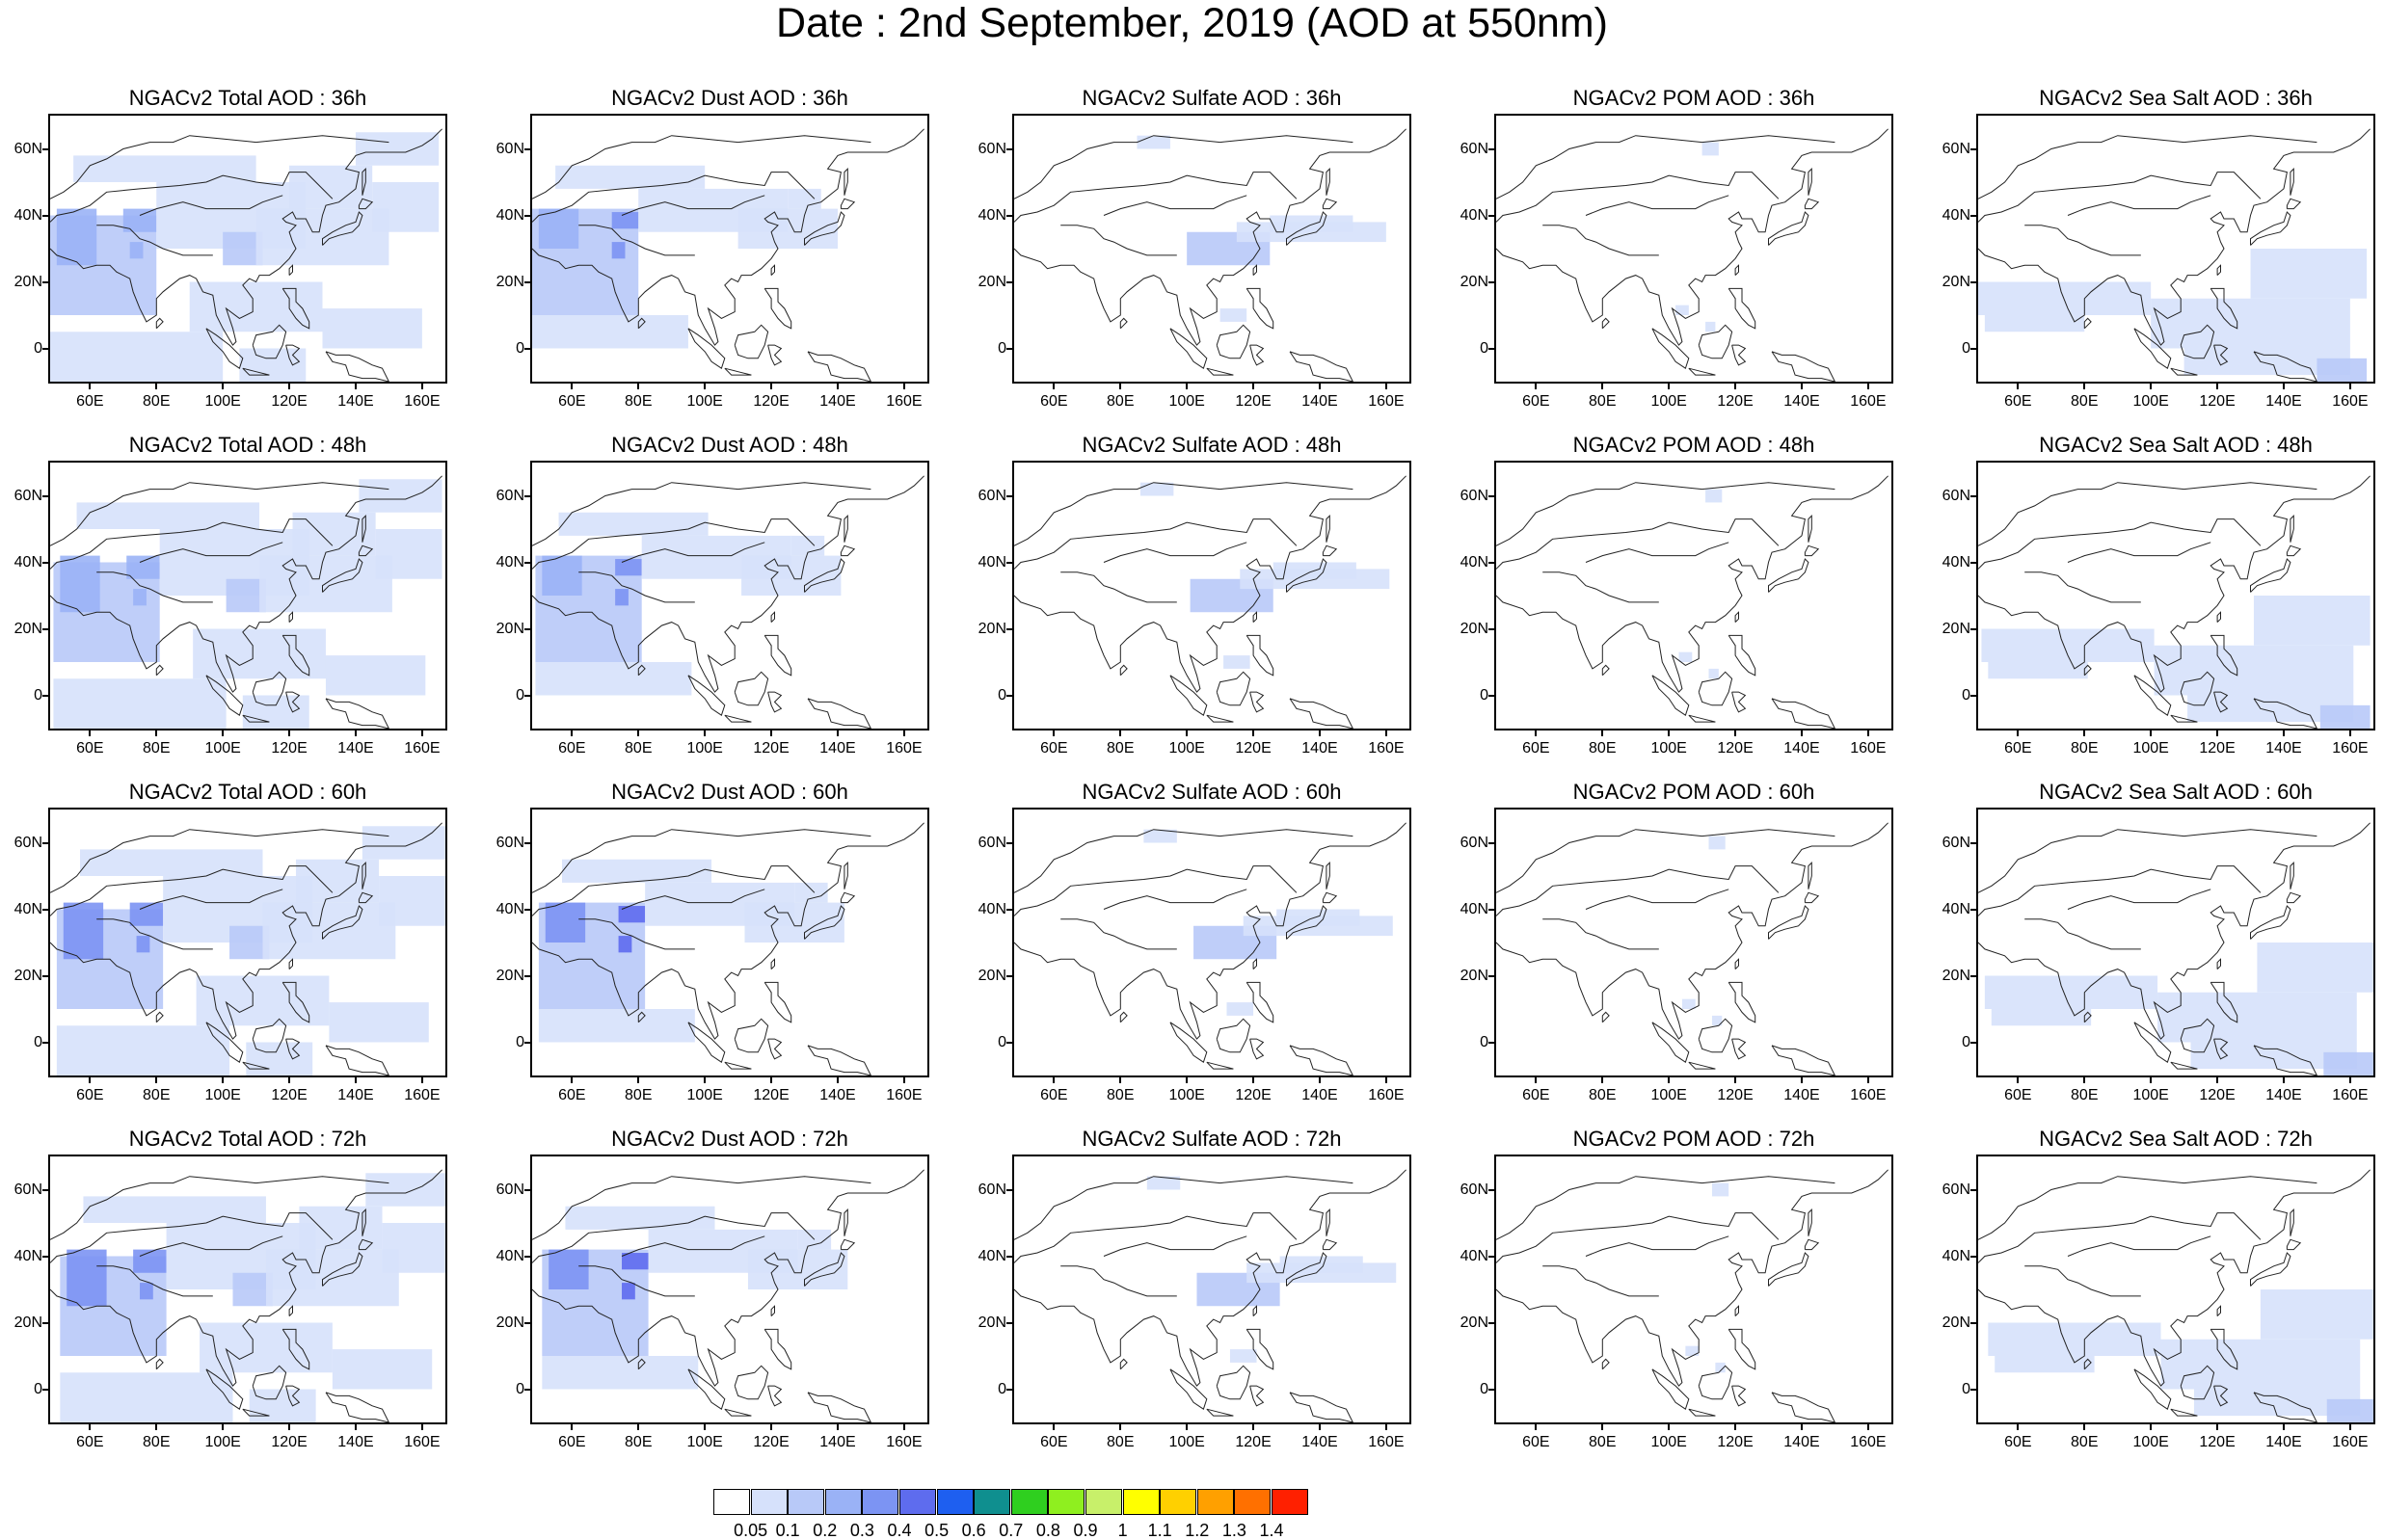  I want to click on lon-label: 60E, so click(1536, 402).